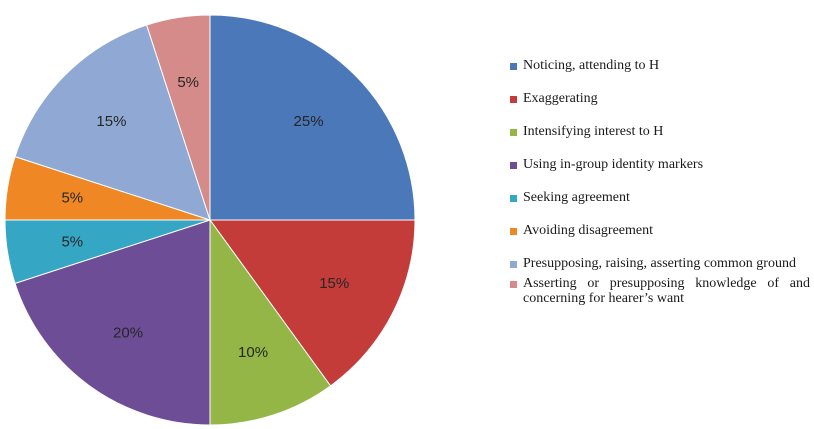  What do you see at coordinates (660, 98) in the screenshot?
I see `legend-item-exaggerating: Exaggerating` at bounding box center [660, 98].